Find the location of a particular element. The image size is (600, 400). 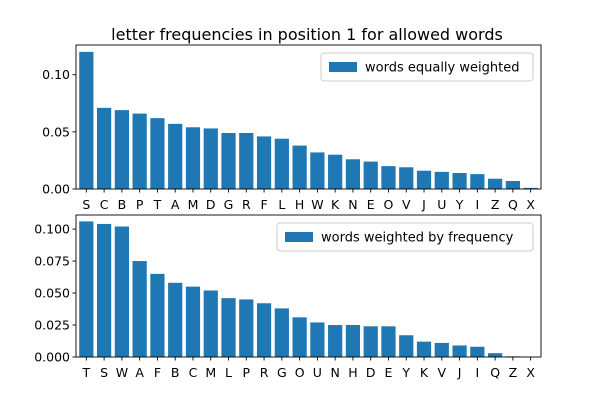

x-tick-label-R: R is located at coordinates (246, 204).